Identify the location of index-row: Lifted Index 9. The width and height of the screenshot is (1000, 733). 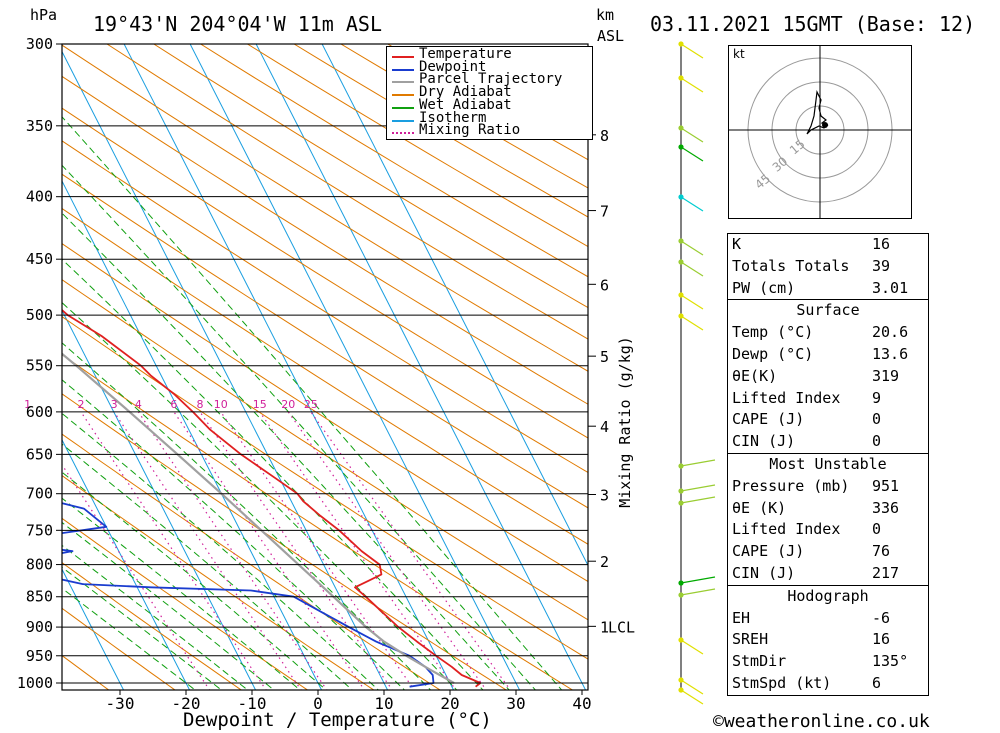
(828, 399).